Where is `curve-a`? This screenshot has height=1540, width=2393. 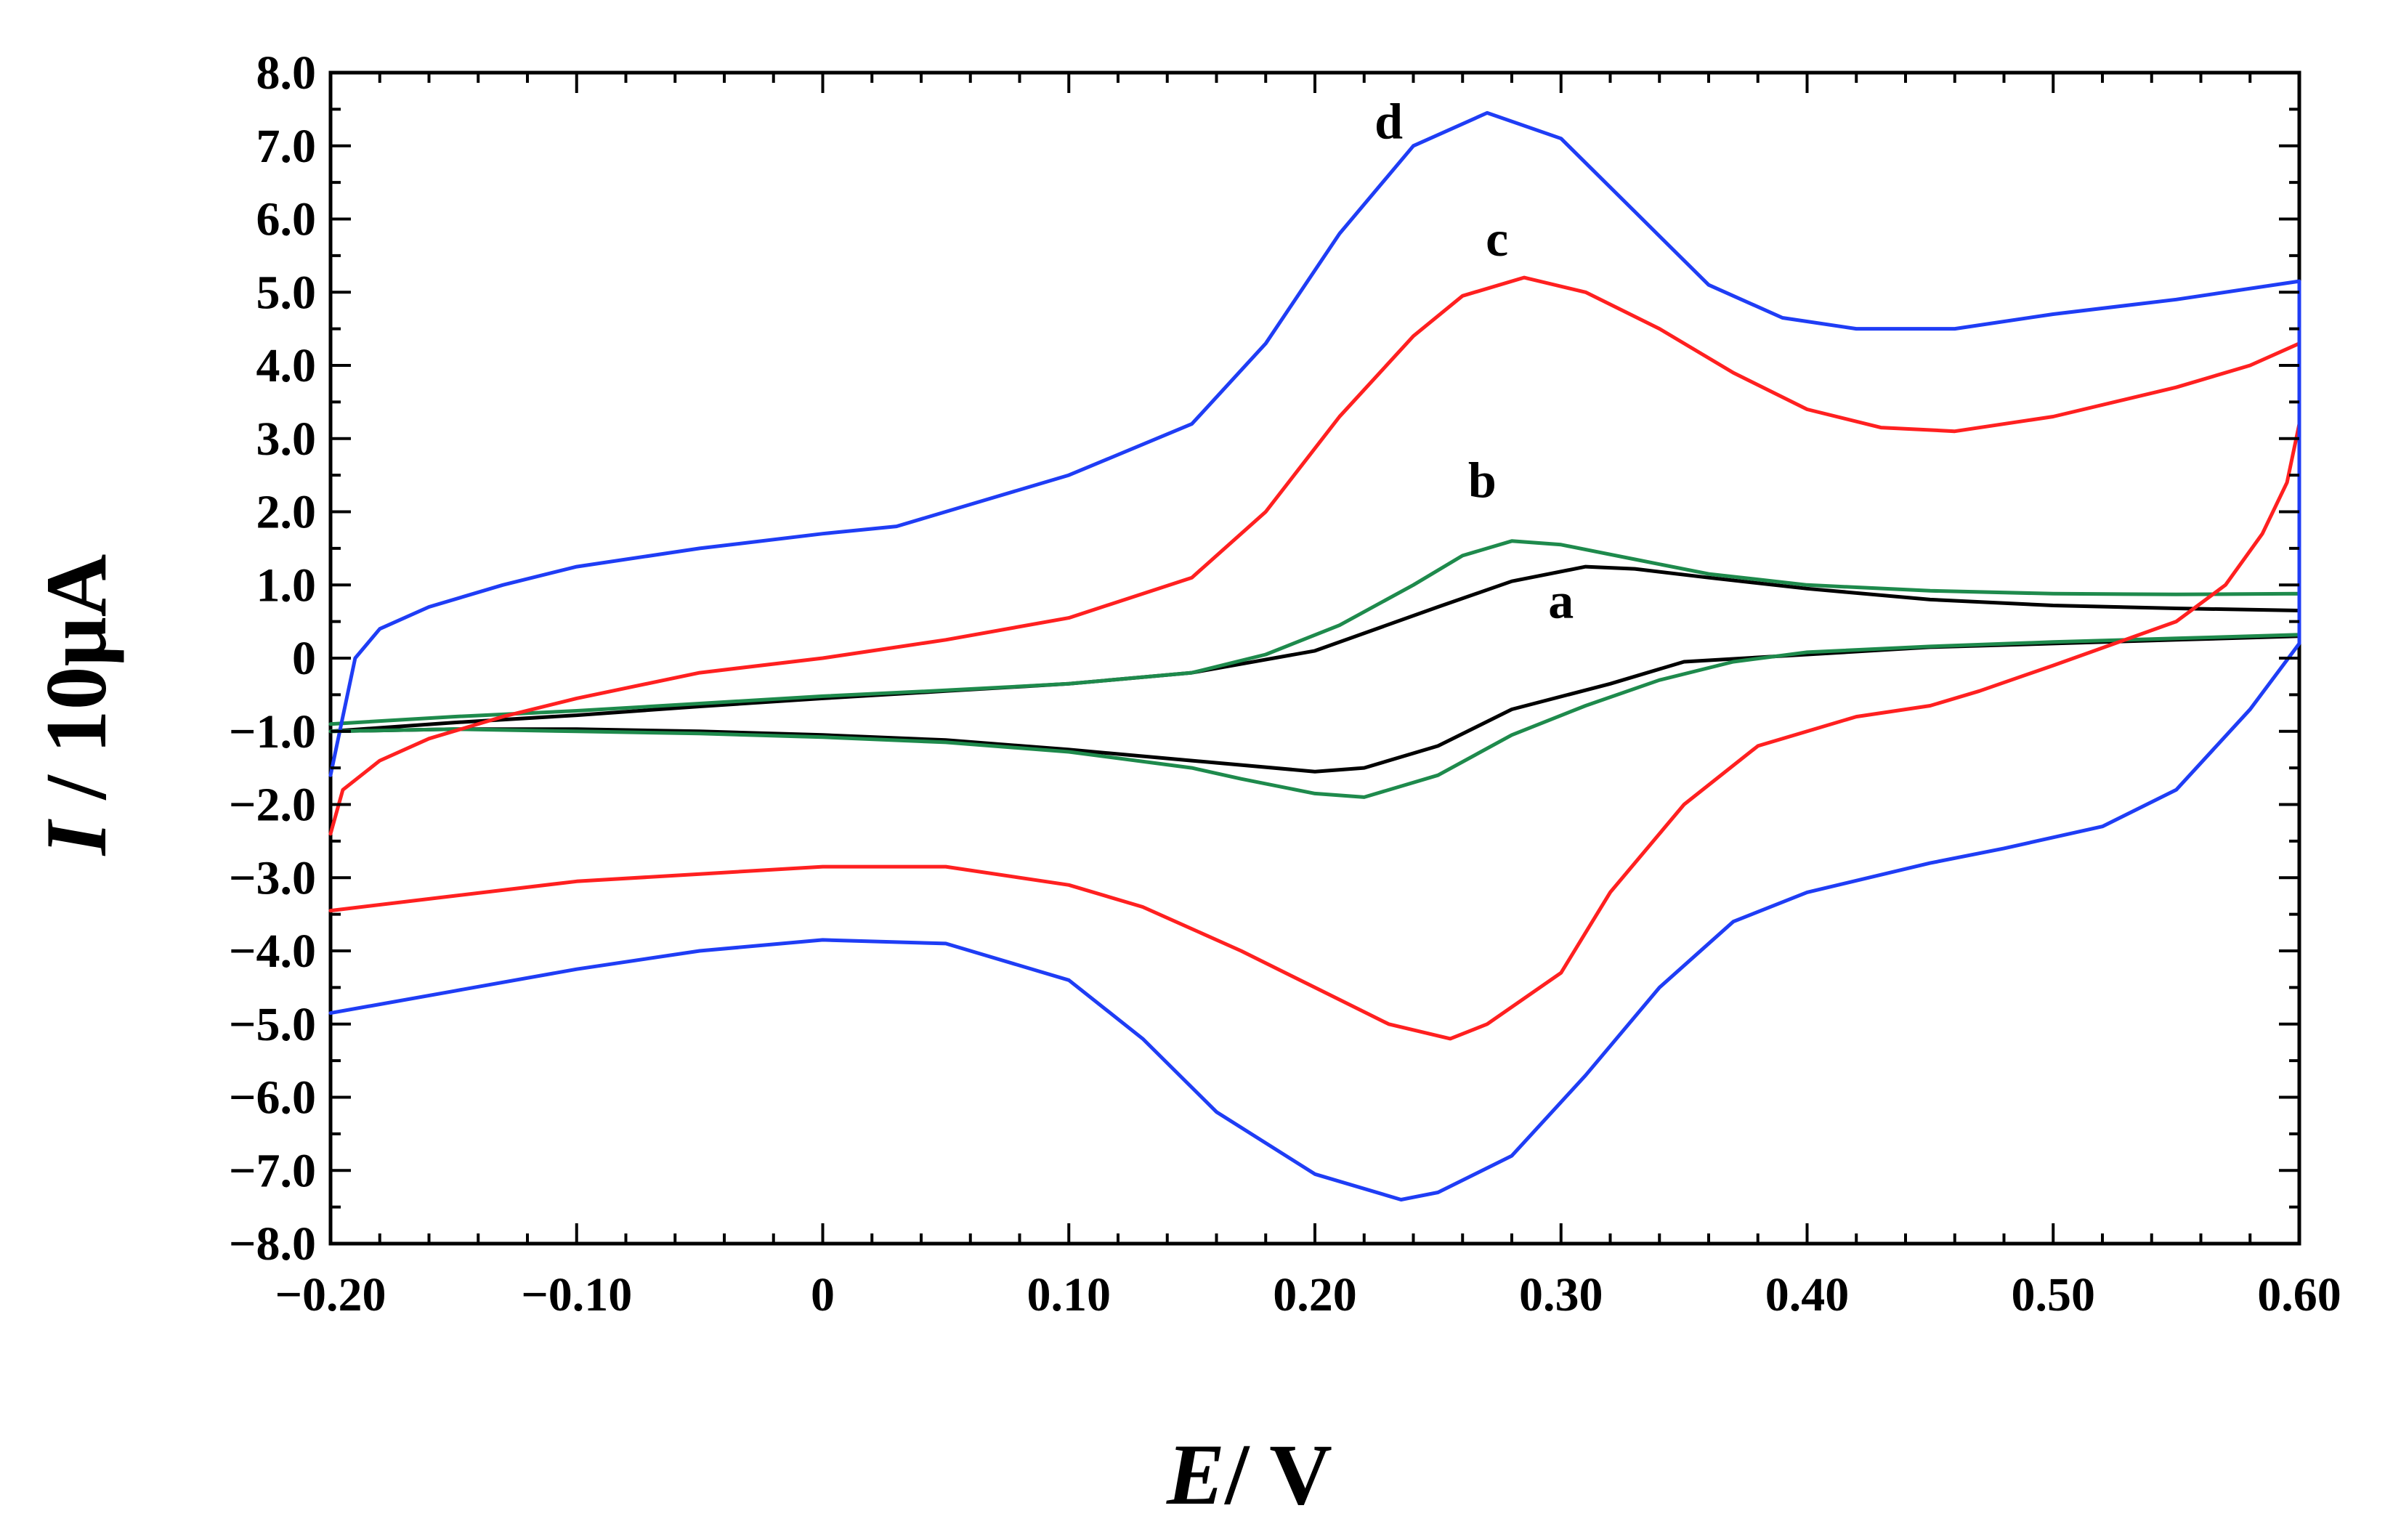 curve-a is located at coordinates (1314, 669).